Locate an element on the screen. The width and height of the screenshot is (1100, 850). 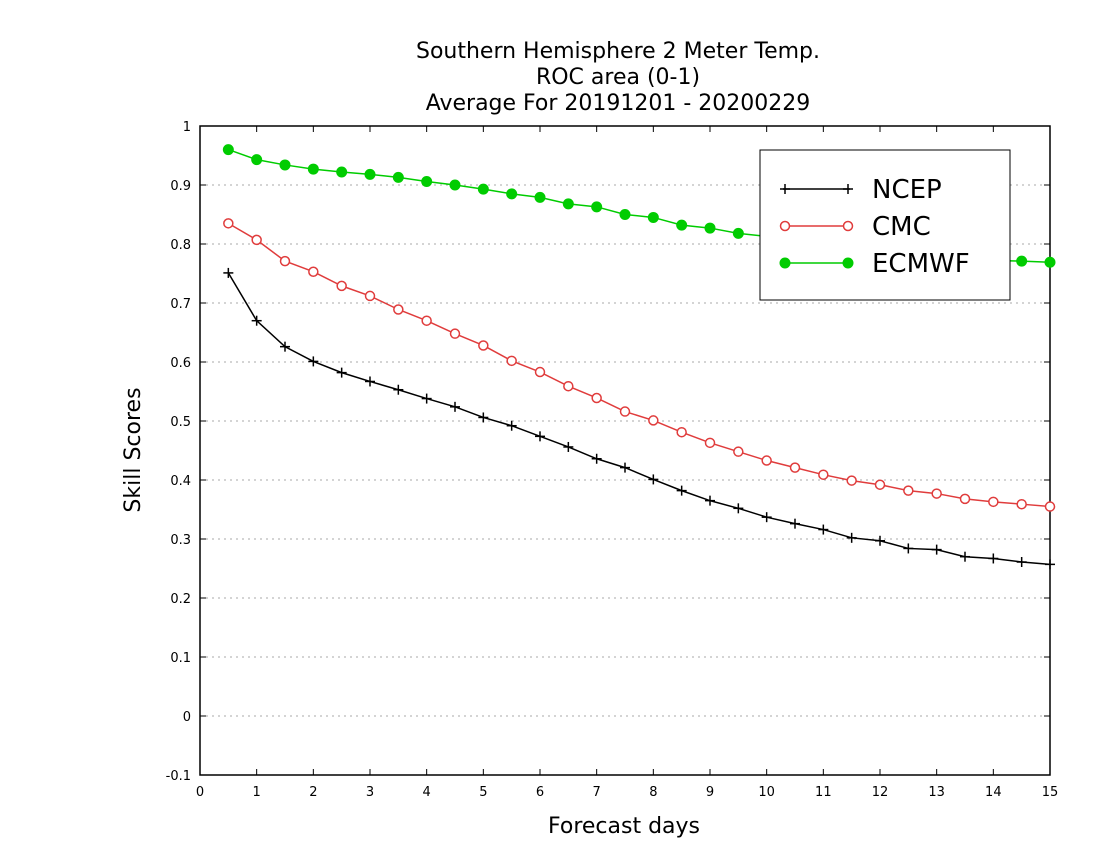
y-axis-label: Skill Scores is located at coordinates (133, 449).